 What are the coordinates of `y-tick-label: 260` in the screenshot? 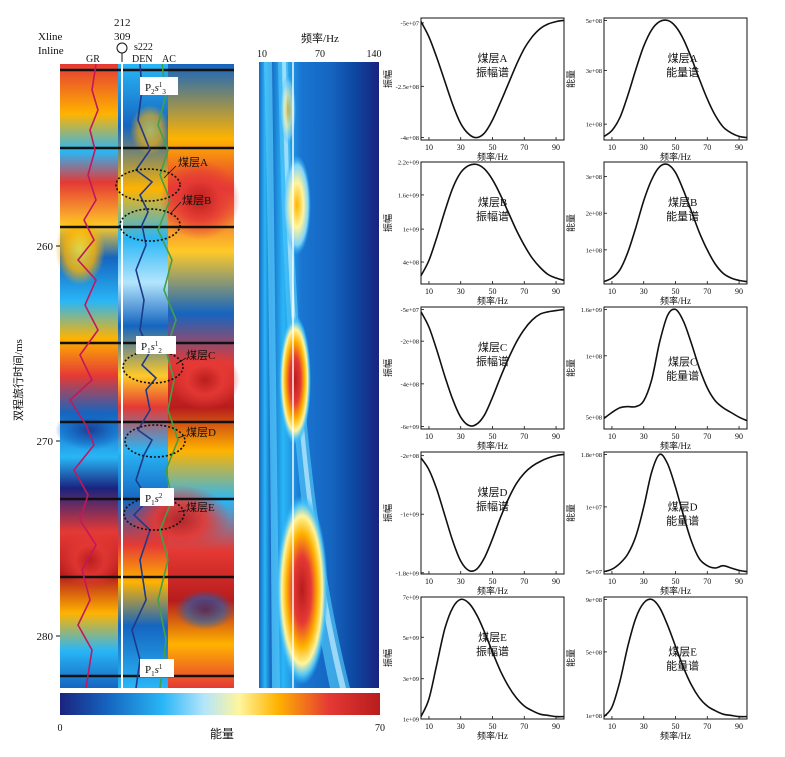 It's located at (45, 247).